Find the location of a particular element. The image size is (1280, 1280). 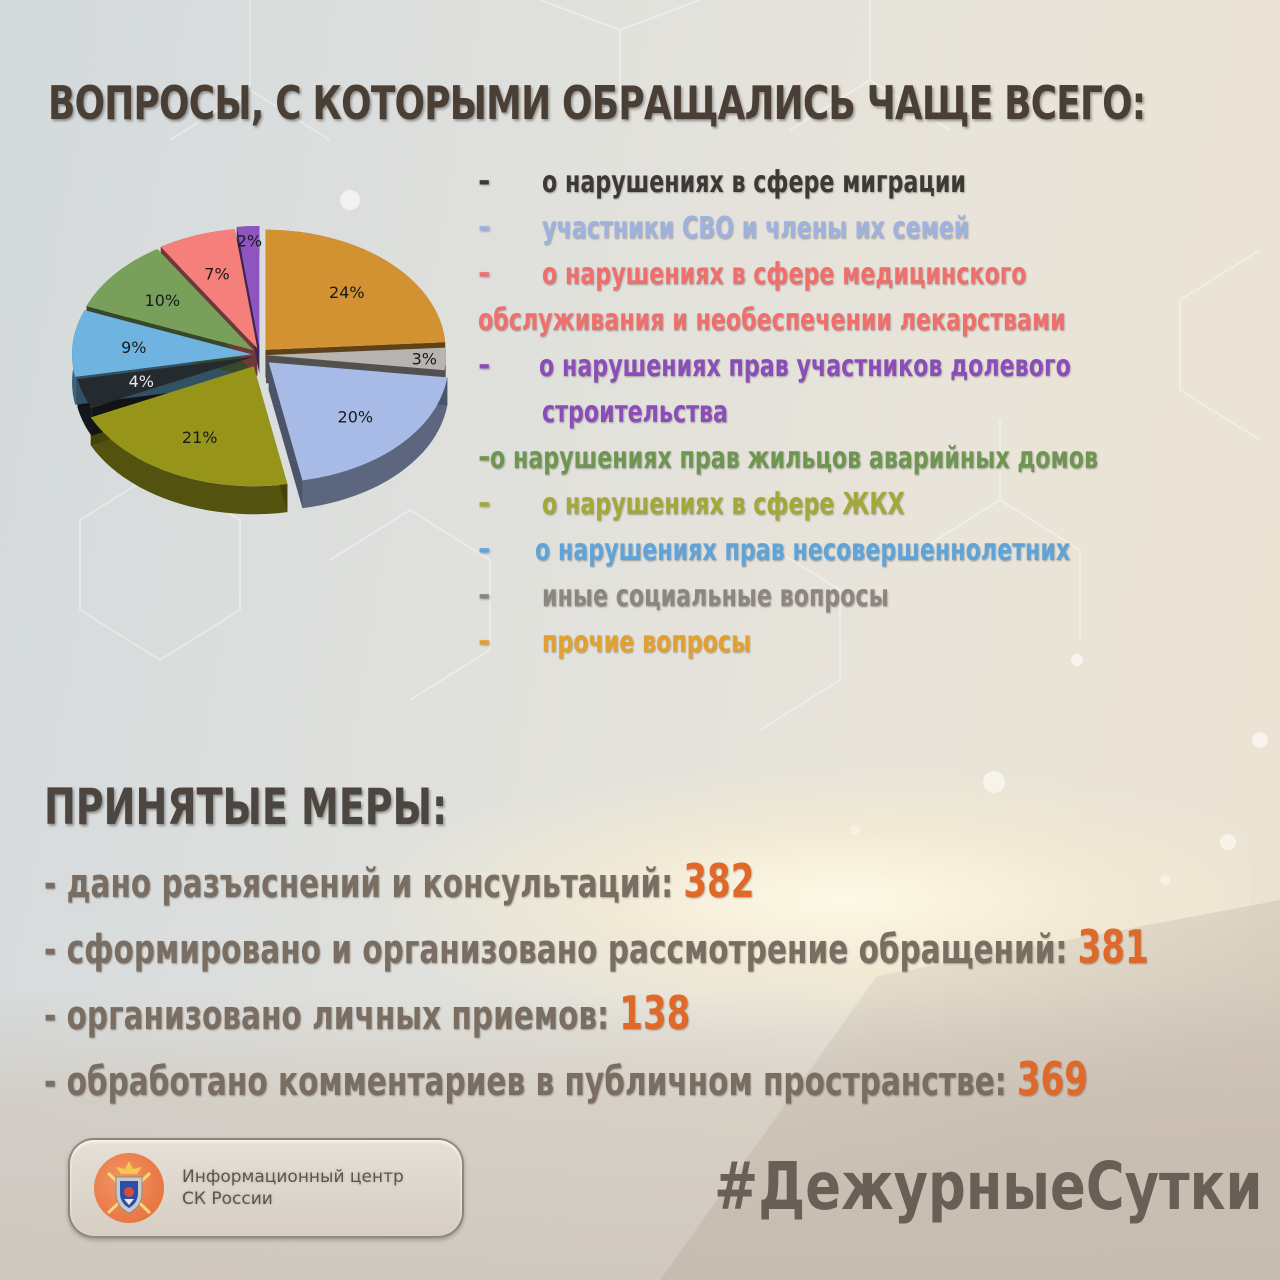

logo-badge: Информационный центр СК России is located at coordinates (266, 1188).